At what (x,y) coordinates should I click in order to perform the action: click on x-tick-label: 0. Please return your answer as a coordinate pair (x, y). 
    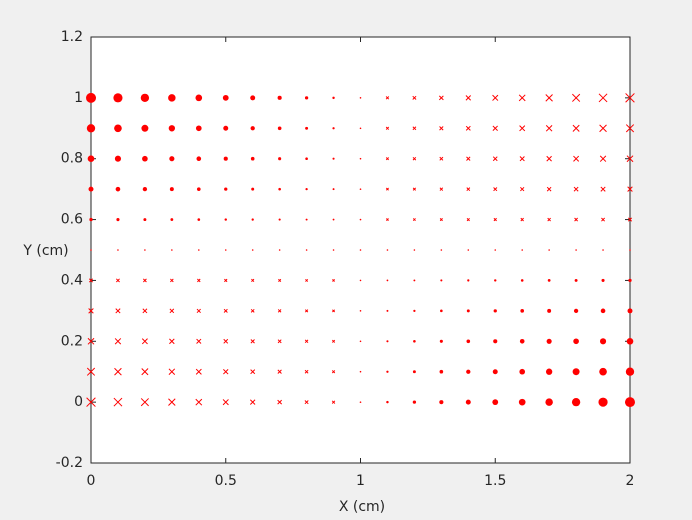
    Looking at the image, I should click on (91, 481).